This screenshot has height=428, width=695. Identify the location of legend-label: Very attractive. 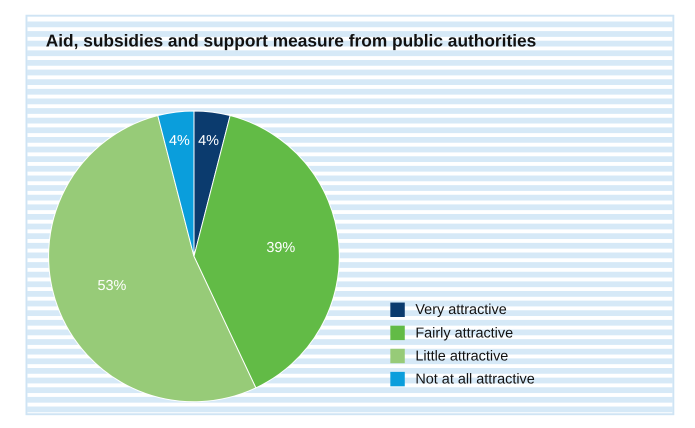
(461, 310).